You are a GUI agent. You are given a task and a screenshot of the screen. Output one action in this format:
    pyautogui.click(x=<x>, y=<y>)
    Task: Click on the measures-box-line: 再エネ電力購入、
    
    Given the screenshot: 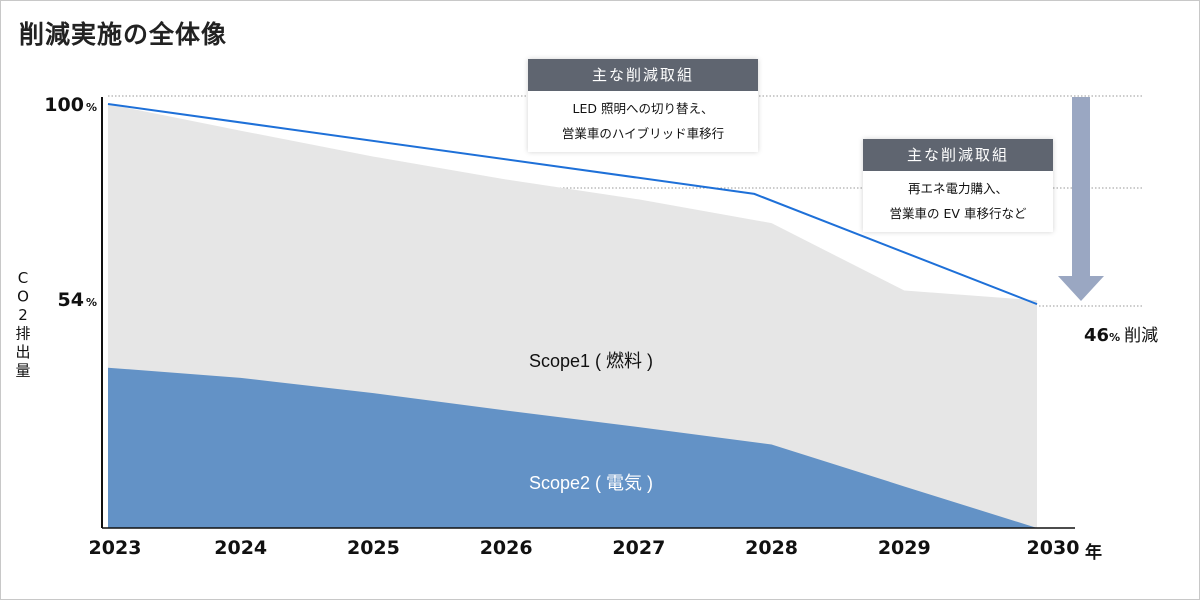 What is the action you would take?
    pyautogui.click(x=957, y=188)
    